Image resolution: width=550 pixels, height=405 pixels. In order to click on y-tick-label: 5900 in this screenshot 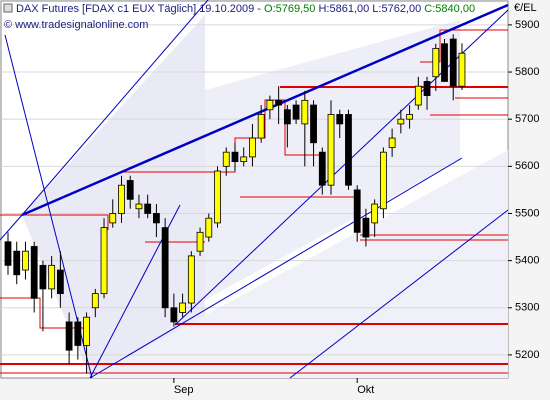, I will do `click(527, 25)`.